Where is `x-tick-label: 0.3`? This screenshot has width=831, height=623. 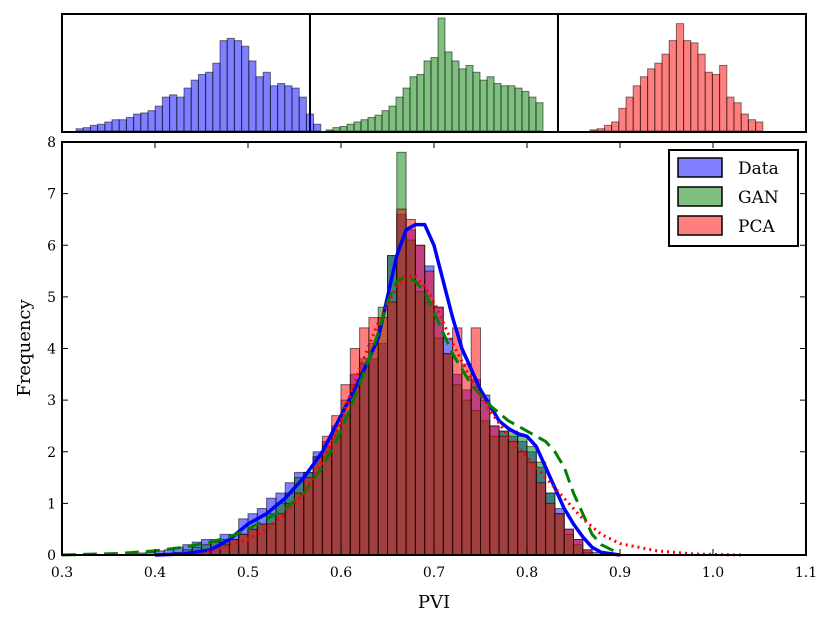 x-tick-label: 0.3 is located at coordinates (62, 573).